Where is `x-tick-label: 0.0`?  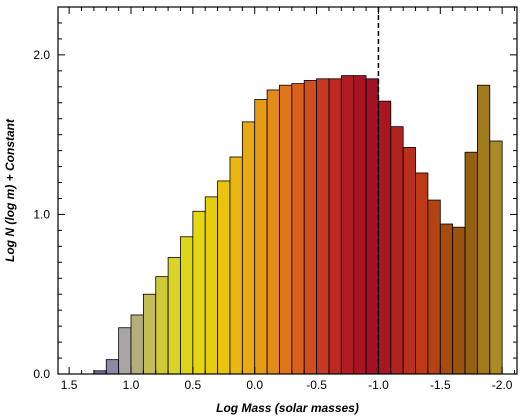 x-tick-label: 0.0 is located at coordinates (254, 385).